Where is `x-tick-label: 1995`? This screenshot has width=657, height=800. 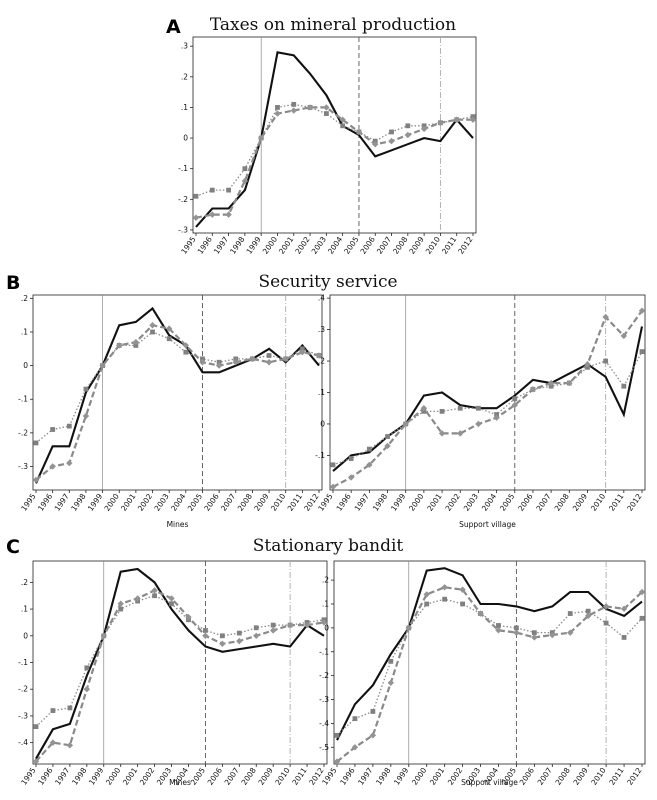
x-tick-label: 1995 is located at coordinates (329, 776).